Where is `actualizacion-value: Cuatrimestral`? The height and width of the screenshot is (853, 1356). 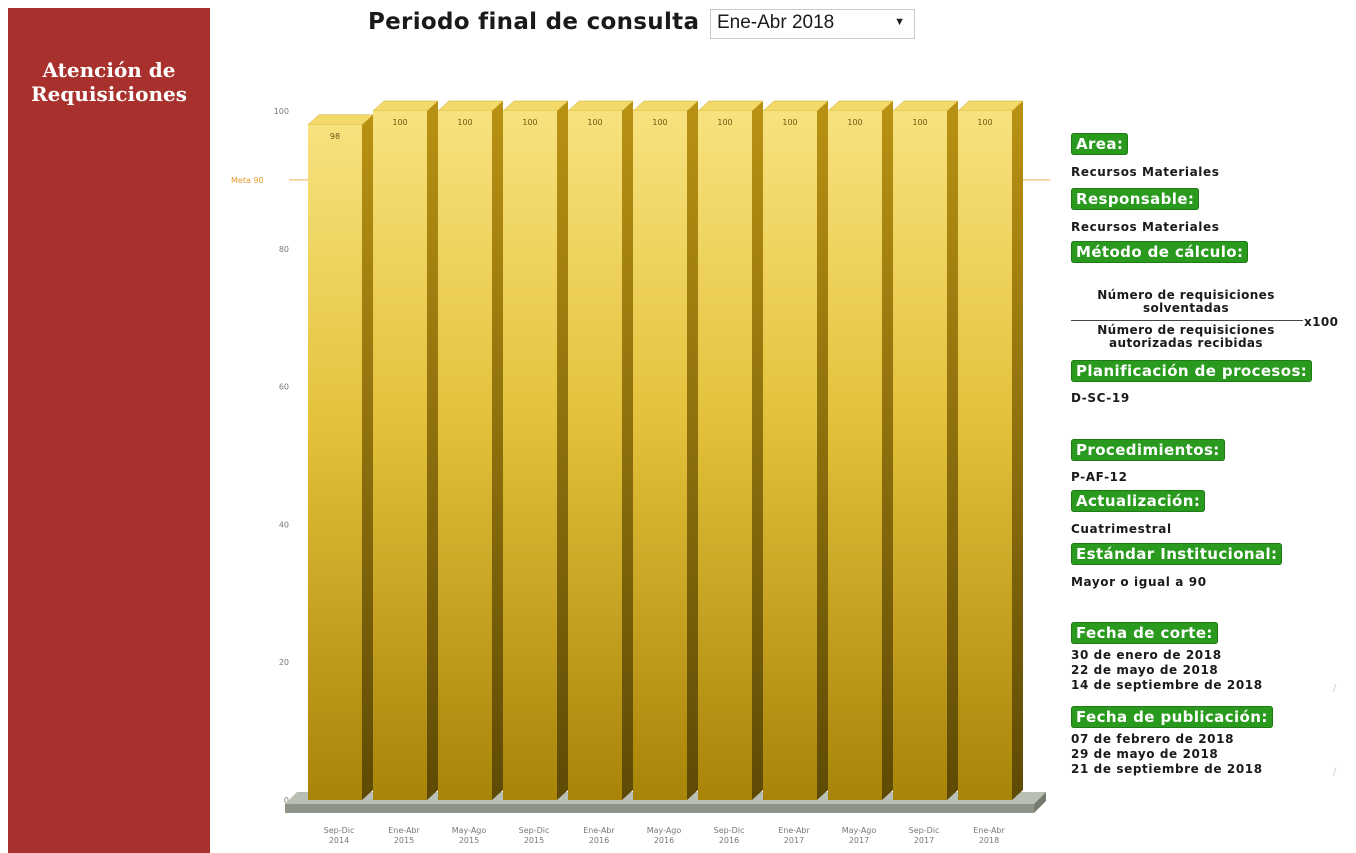 actualizacion-value: Cuatrimestral is located at coordinates (1121, 529).